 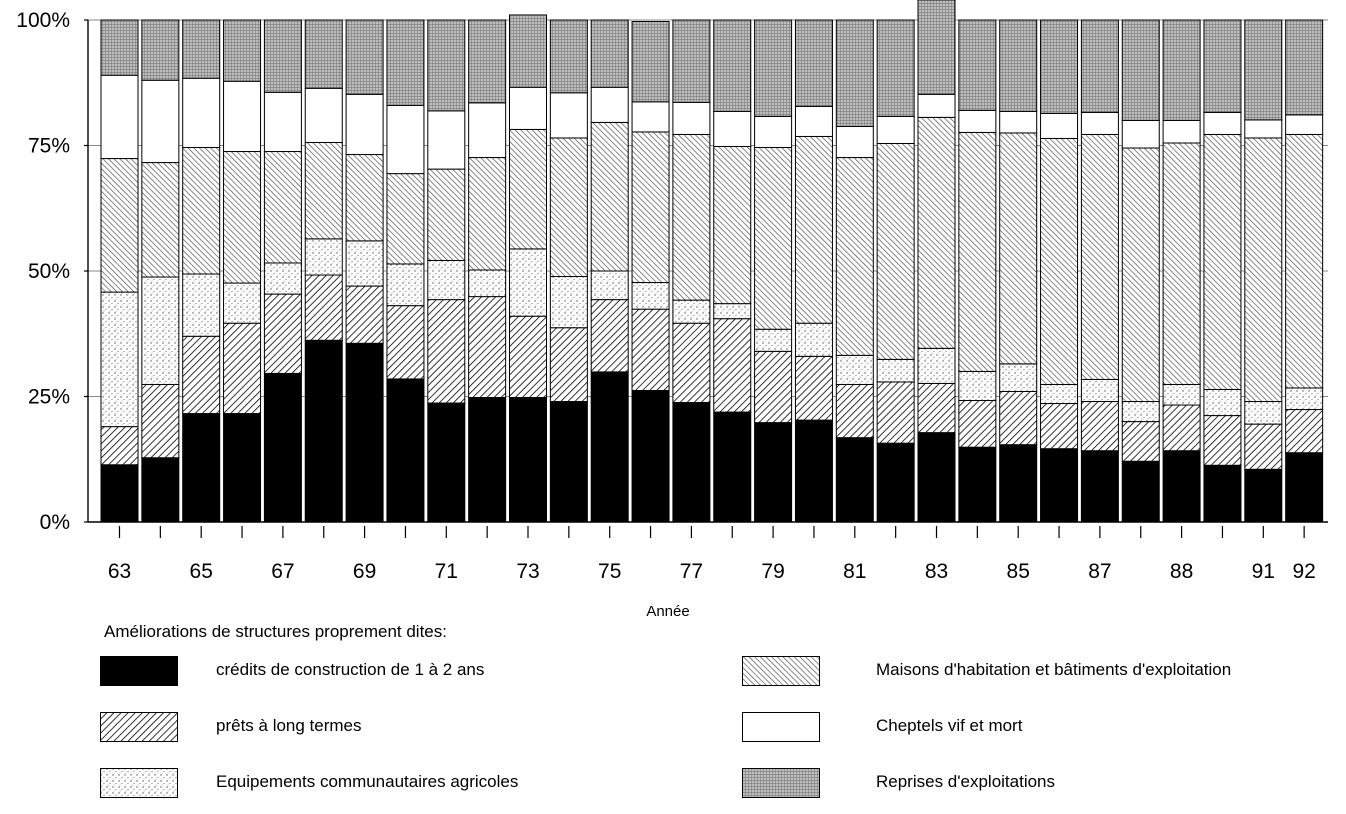 I want to click on x-tick-label: 69, so click(x=364, y=571).